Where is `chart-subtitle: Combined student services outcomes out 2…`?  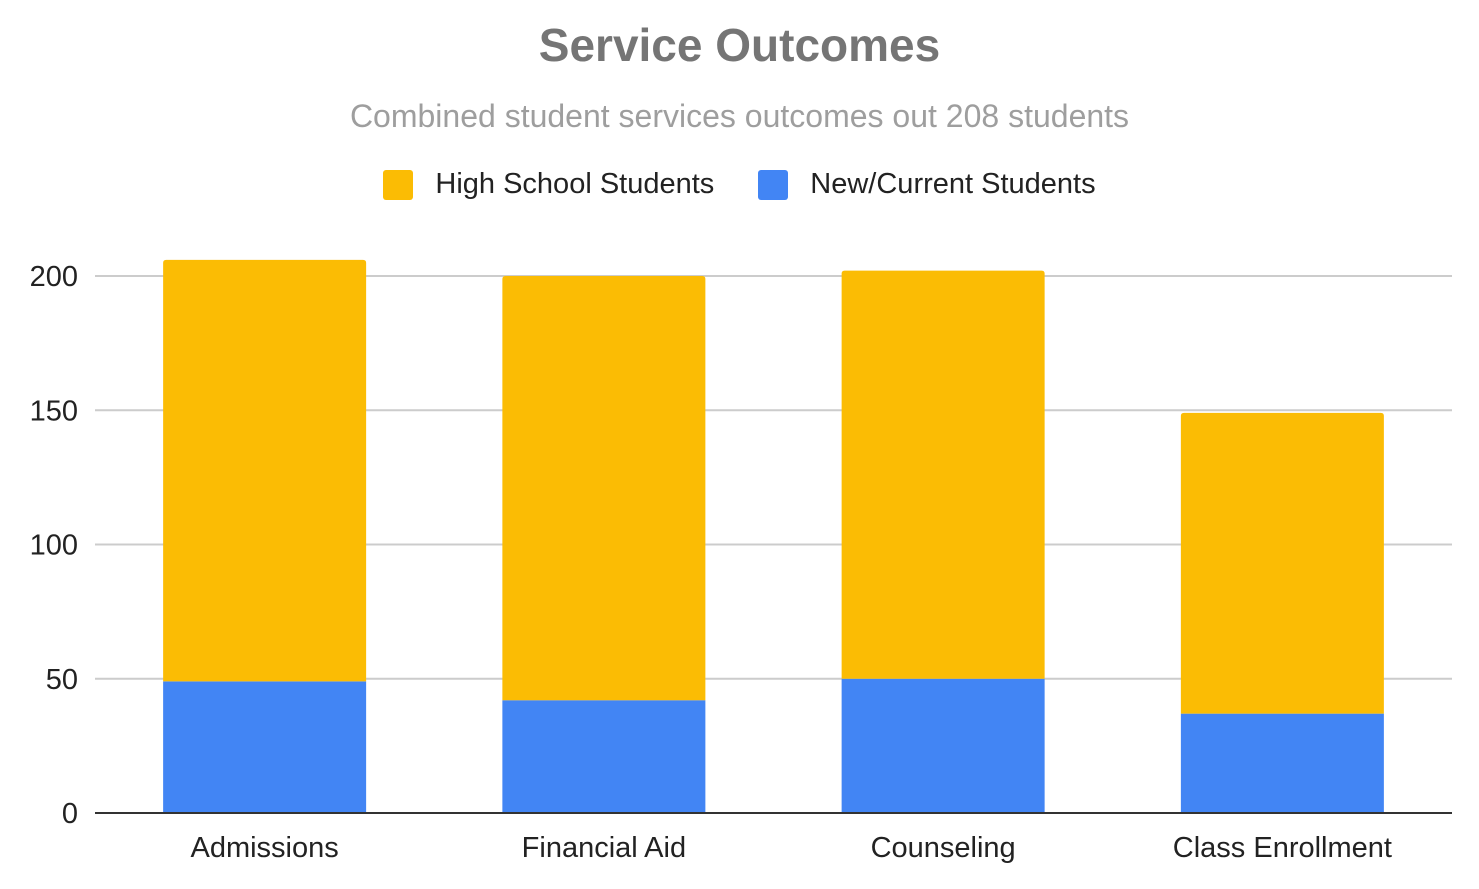
chart-subtitle: Combined student services outcomes out 2… is located at coordinates (739, 116).